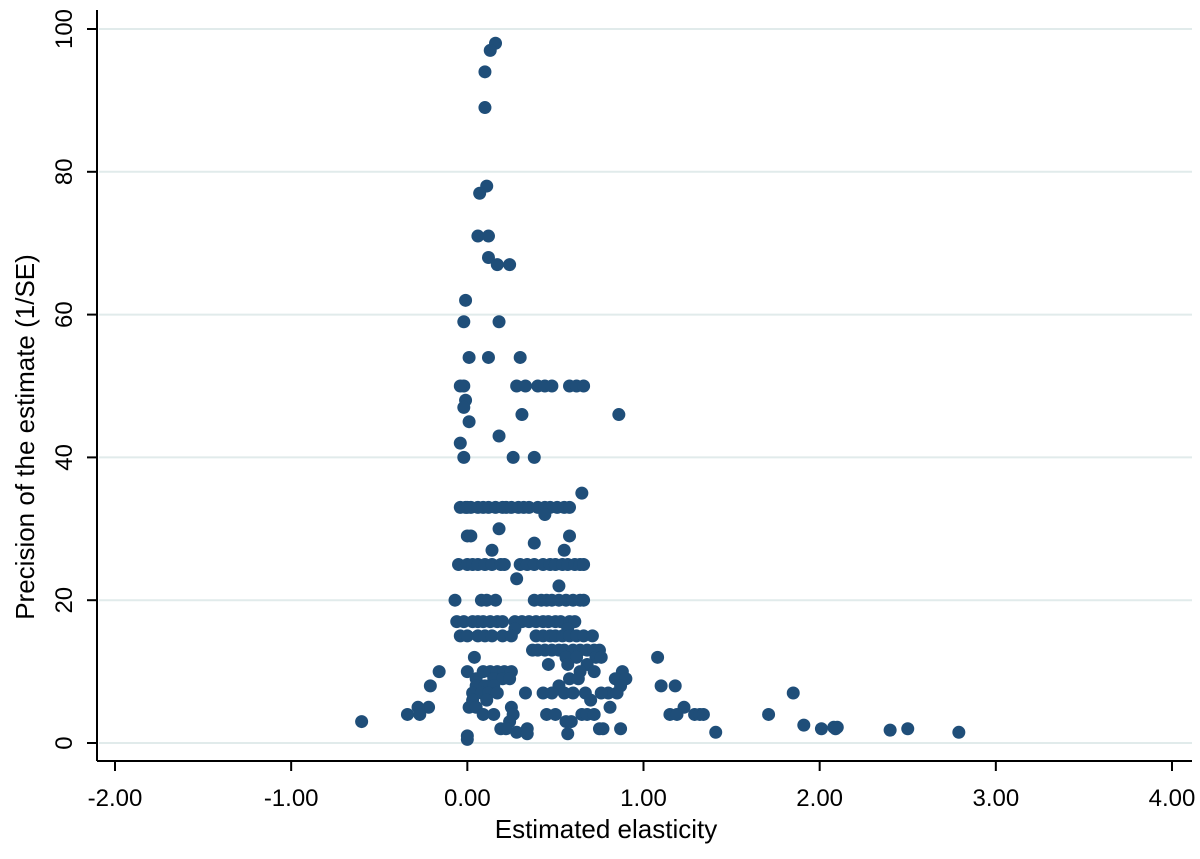  What do you see at coordinates (1172, 798) in the screenshot?
I see `x-tick-label: 4.00` at bounding box center [1172, 798].